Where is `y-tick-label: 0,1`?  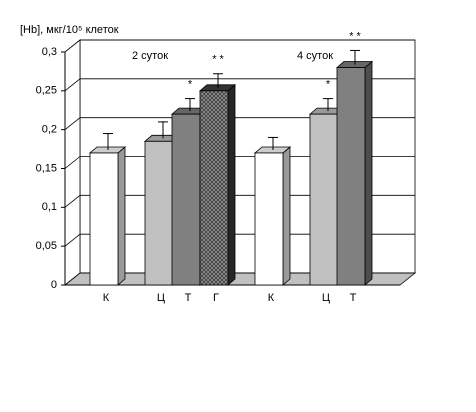 y-tick-label: 0,1 is located at coordinates (49, 207).